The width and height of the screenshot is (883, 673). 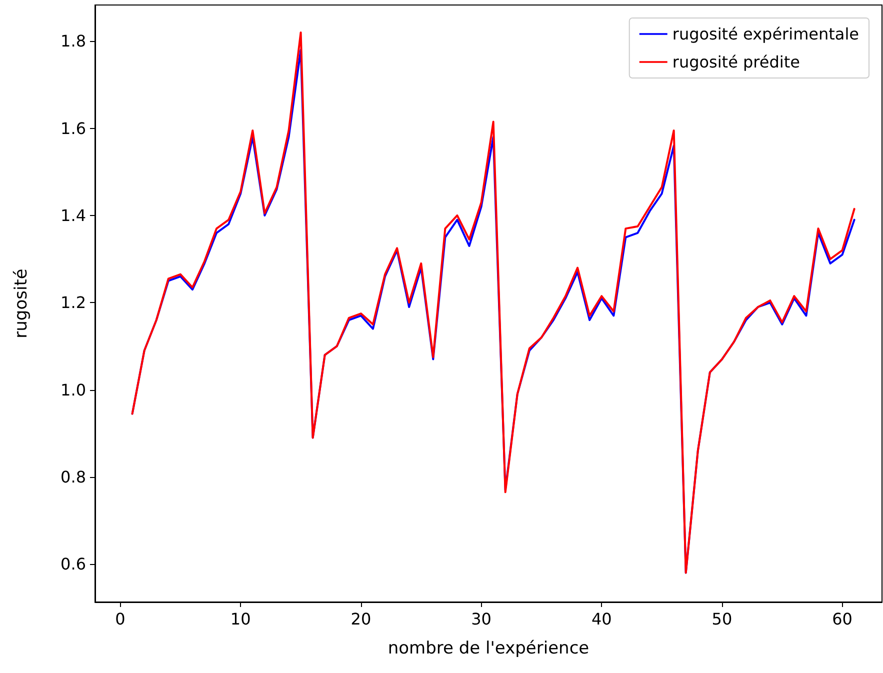 What do you see at coordinates (361, 619) in the screenshot?
I see `x-tick-label: 20` at bounding box center [361, 619].